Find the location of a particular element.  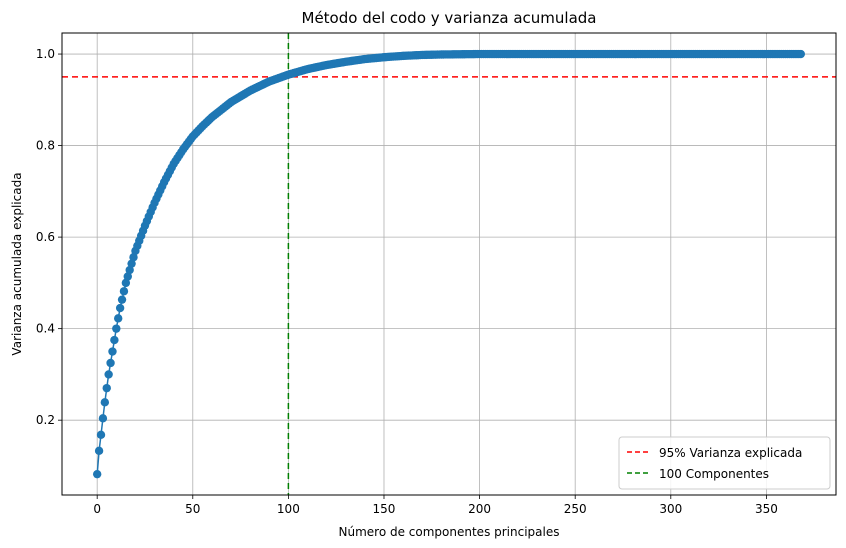

x-tick-label: 350 is located at coordinates (766, 509).